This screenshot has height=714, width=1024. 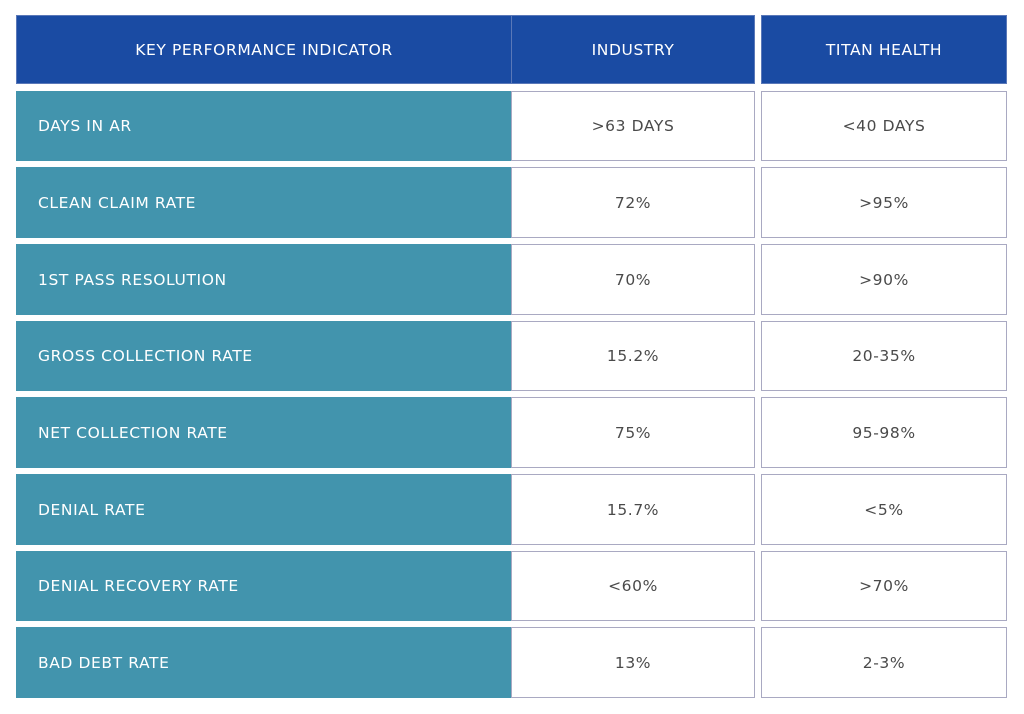 I want to click on titan-value: 20-35%, so click(x=884, y=356).